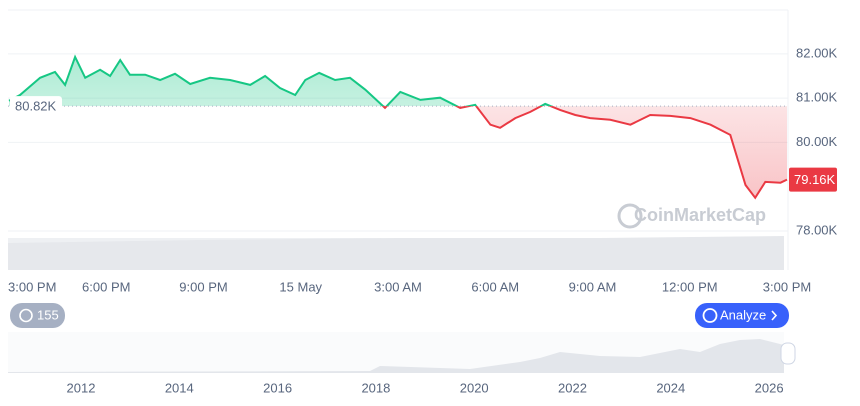 This screenshot has height=406, width=860. Describe the element at coordinates (300, 286) in the screenshot. I see `x-tick-label: 15 May` at that location.